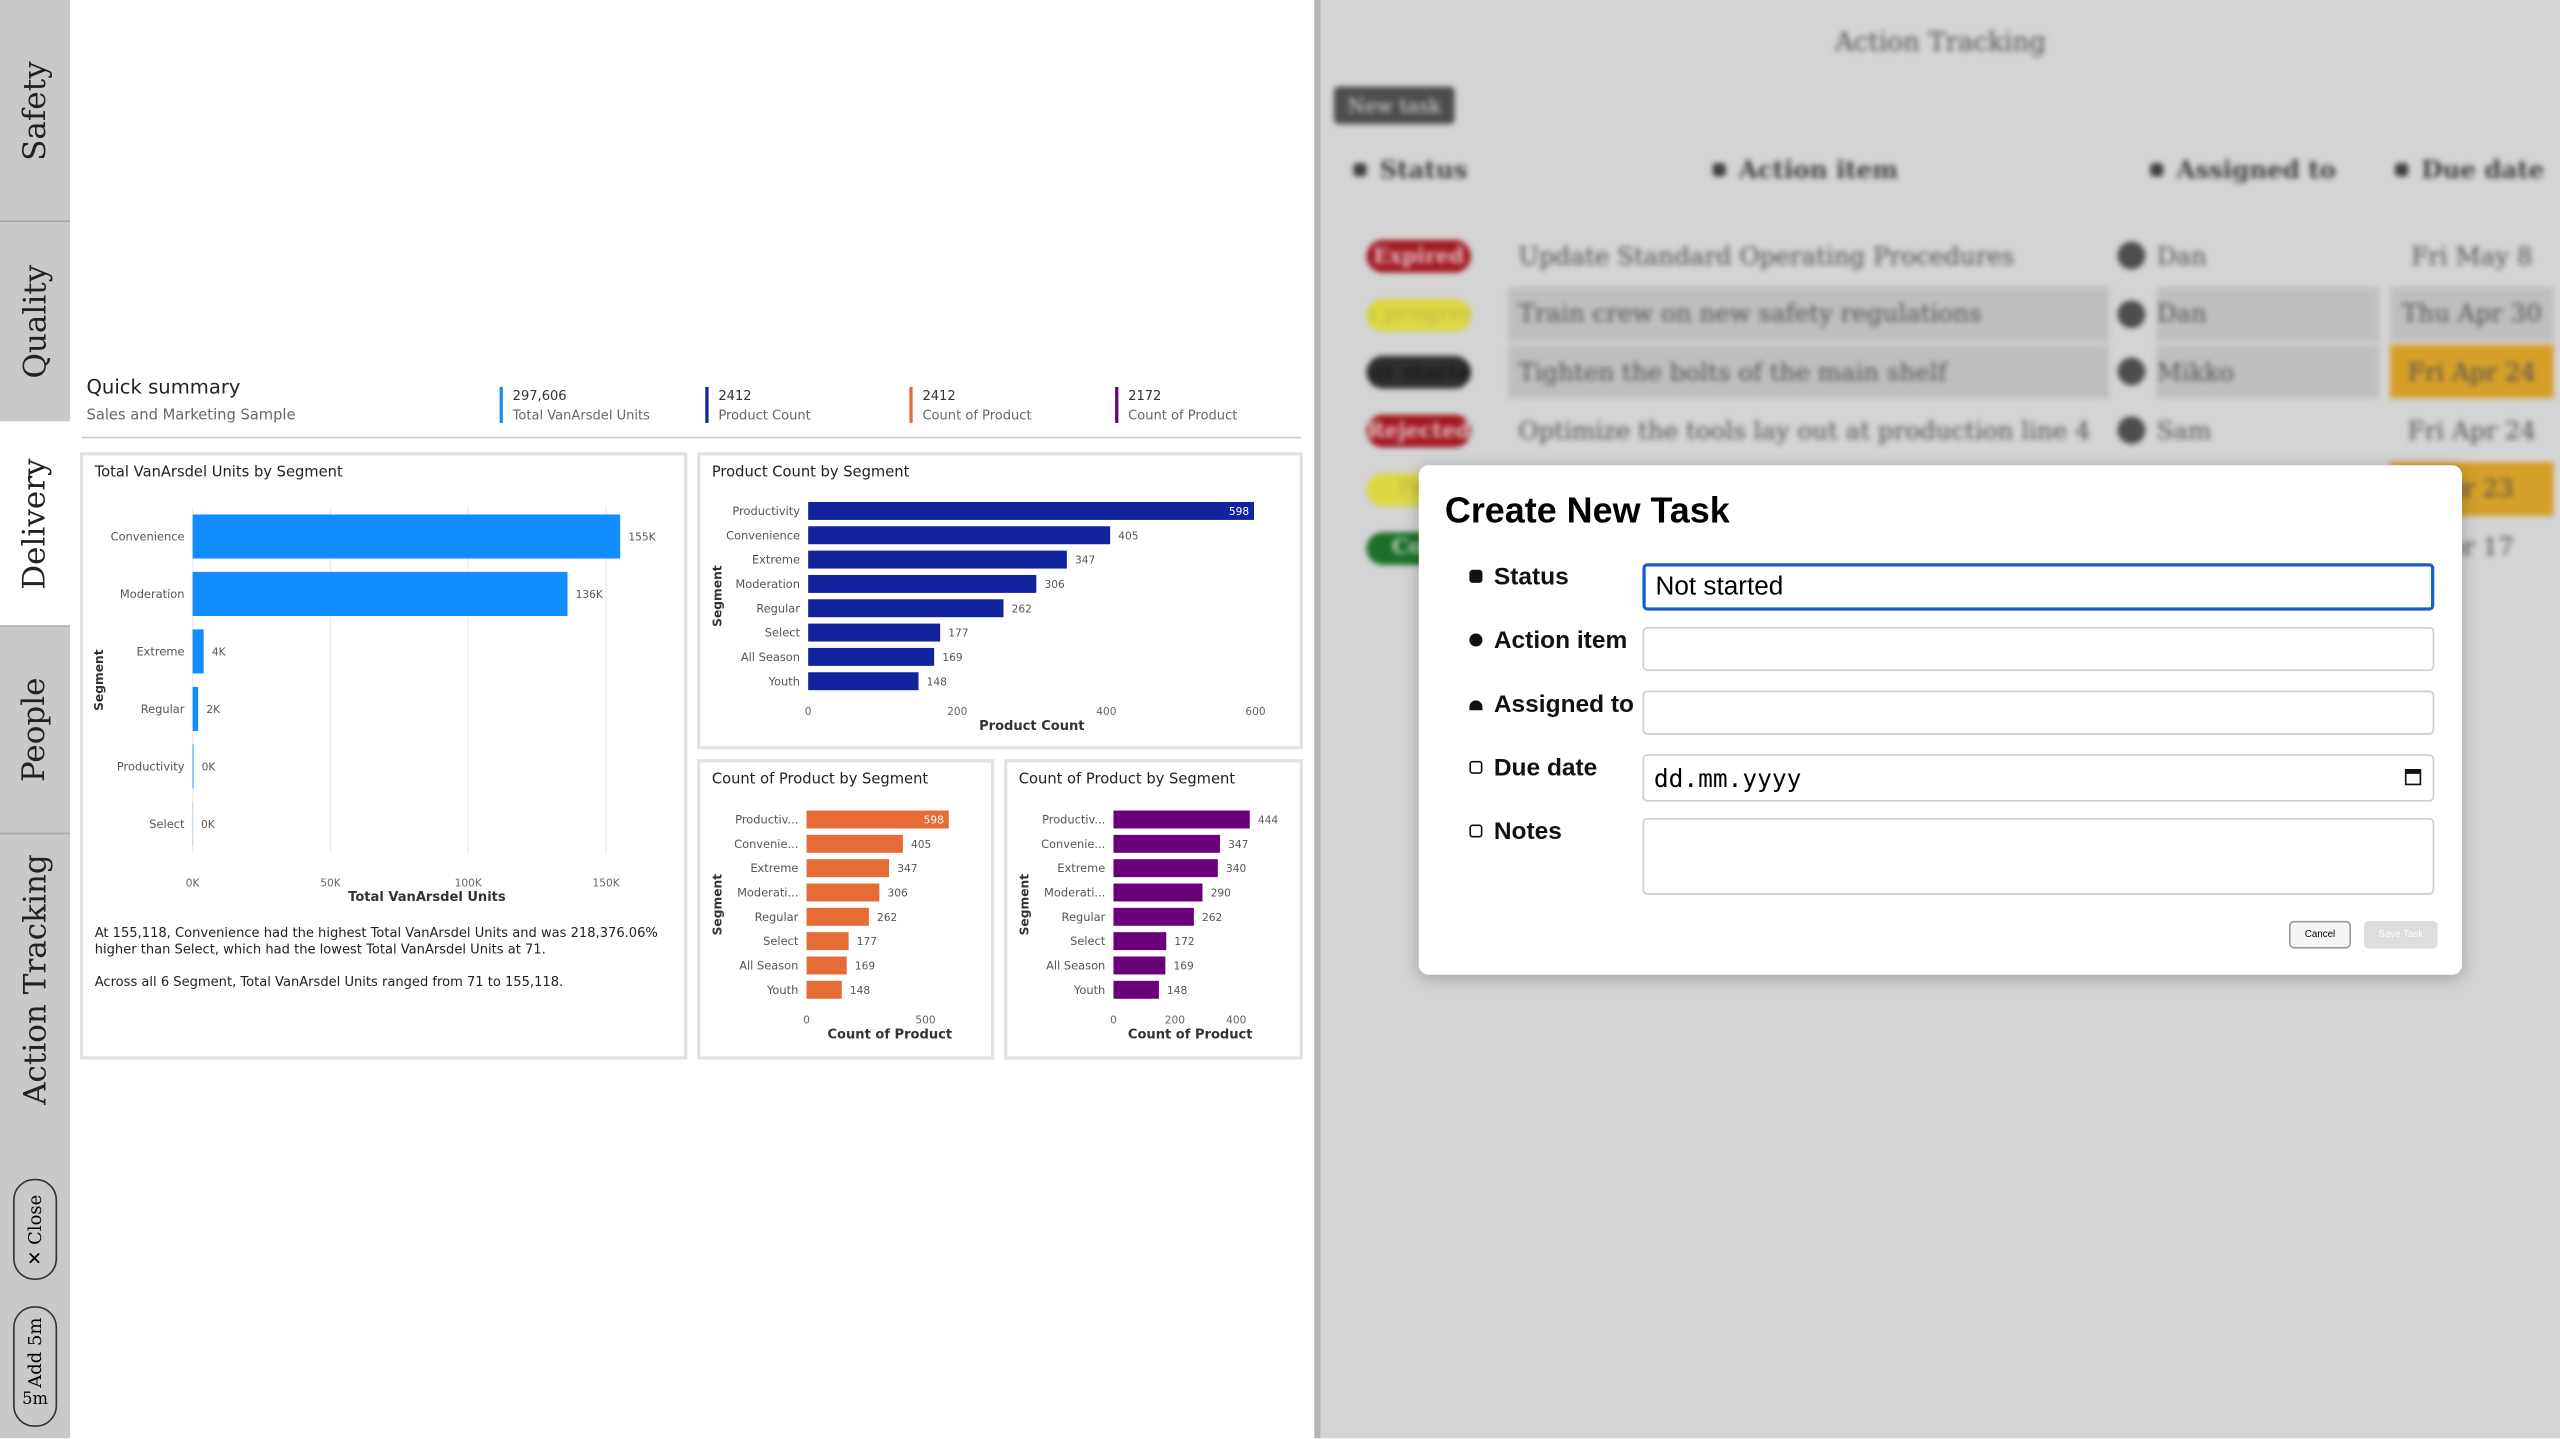 Image resolution: width=2560 pixels, height=1439 pixels. I want to click on column-header: Due date, so click(2483, 170).